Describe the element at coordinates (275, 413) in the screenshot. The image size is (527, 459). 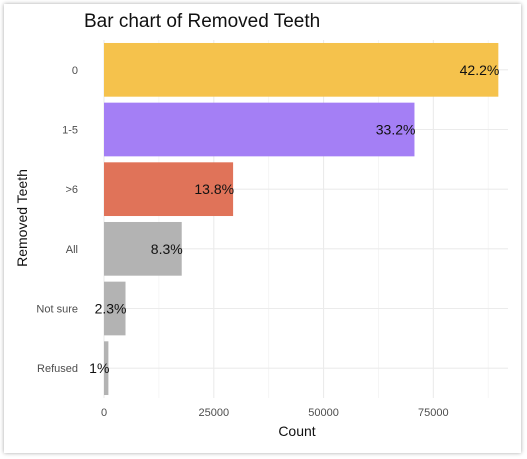
I see `x-tick-labels: 0 25000 50000 75000` at that location.